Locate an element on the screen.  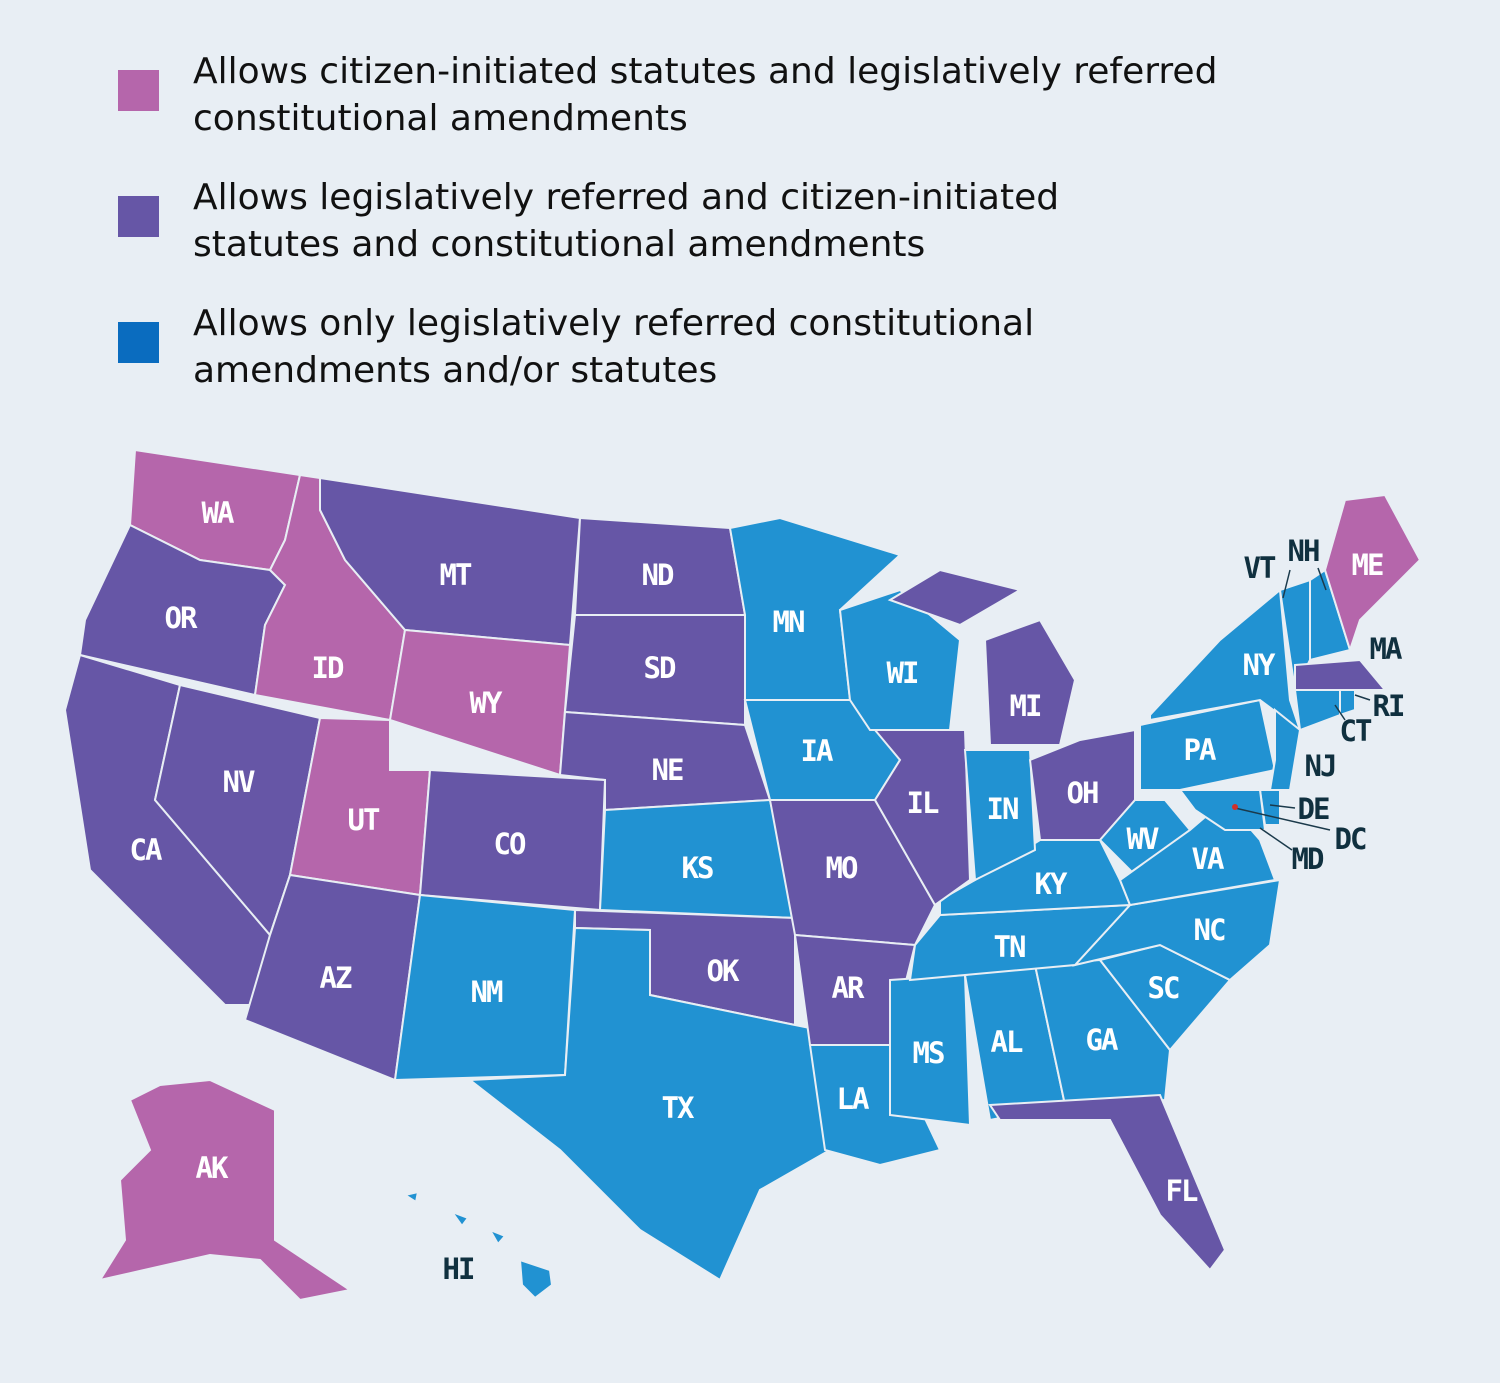
state-me is located at coordinates (1372, 573).